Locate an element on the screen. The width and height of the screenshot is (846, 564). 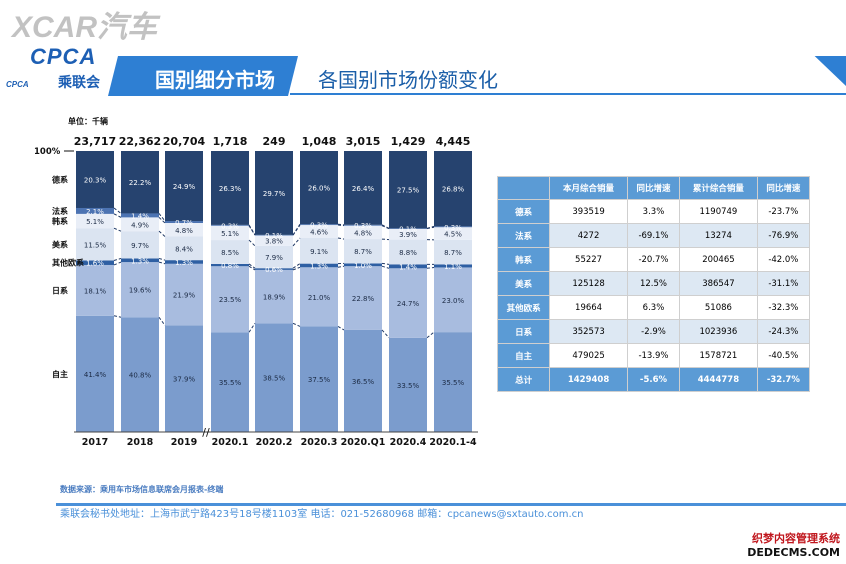
footer-divider is located at coordinates (451, 504).